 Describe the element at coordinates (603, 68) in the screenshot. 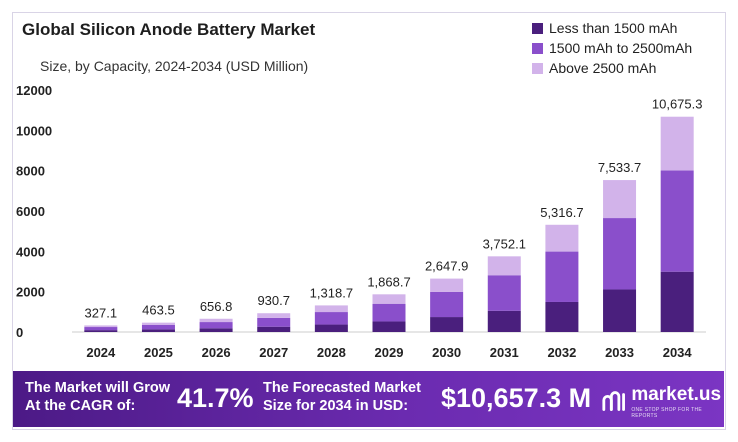

I see `legend-label: Above 2500 mAh` at that location.